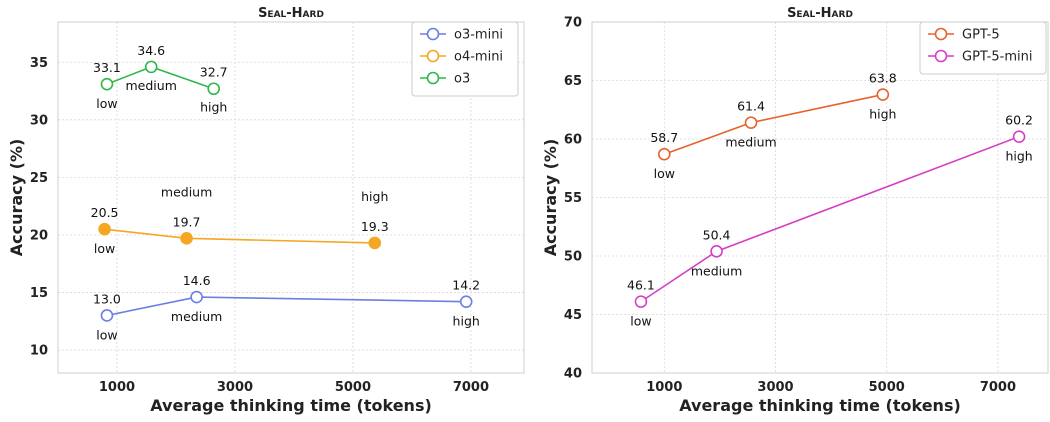 This screenshot has height=422, width=1050. Describe the element at coordinates (1019, 120) in the screenshot. I see `data-label: 60.2` at that location.